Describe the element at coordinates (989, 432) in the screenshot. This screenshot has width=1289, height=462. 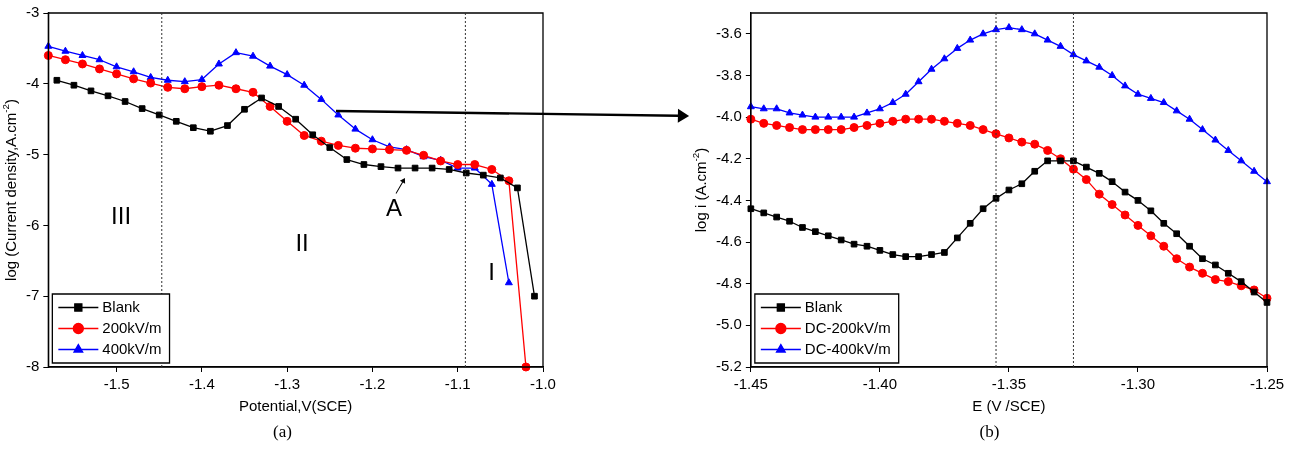
I see `text: (b)` at that location.